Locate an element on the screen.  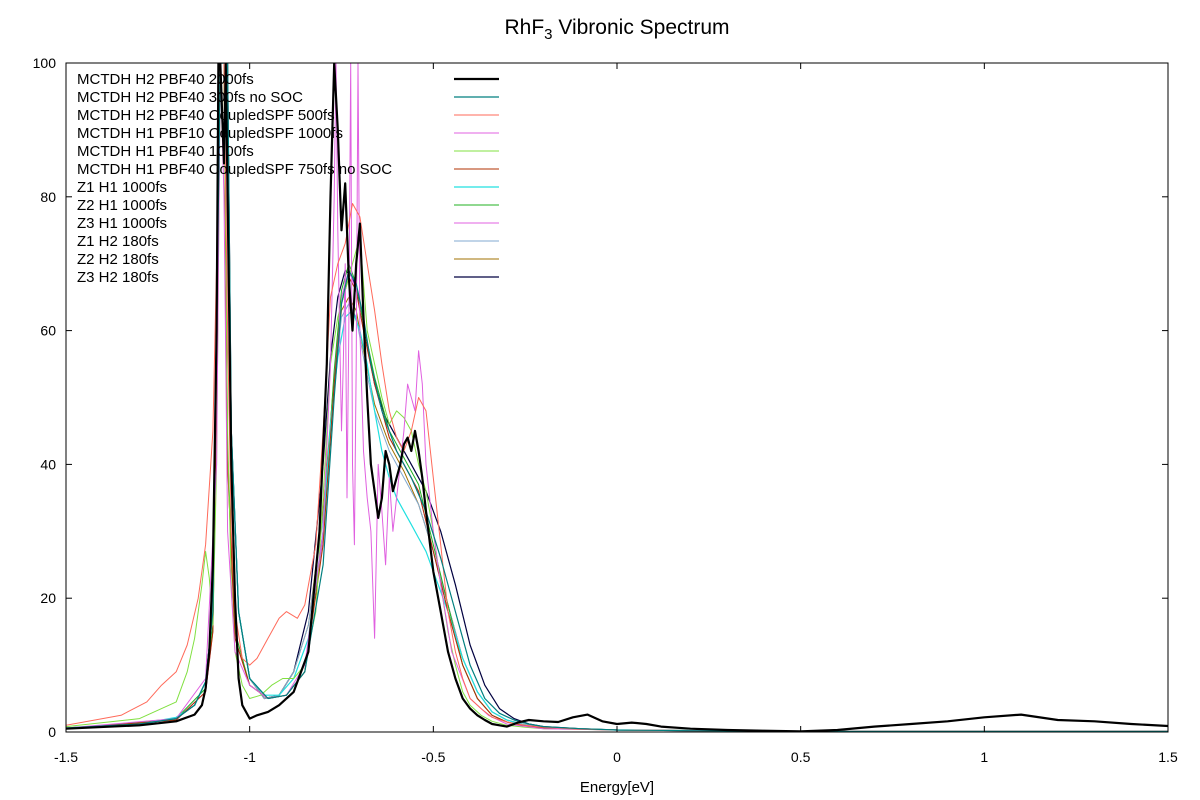
y-tick-label: 40 is located at coordinates (48, 464).